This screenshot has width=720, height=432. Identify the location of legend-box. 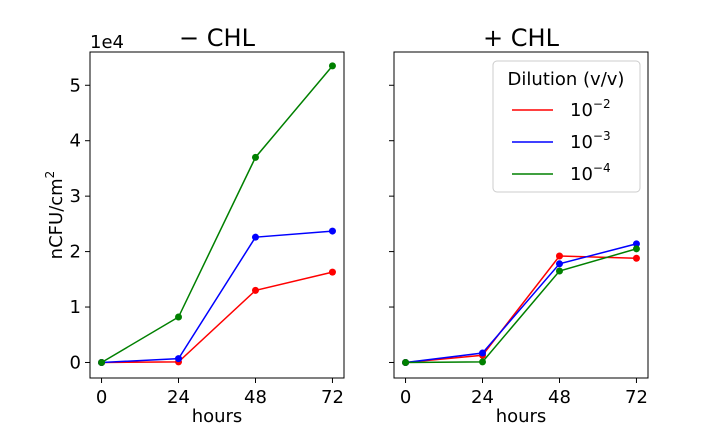
(566, 126).